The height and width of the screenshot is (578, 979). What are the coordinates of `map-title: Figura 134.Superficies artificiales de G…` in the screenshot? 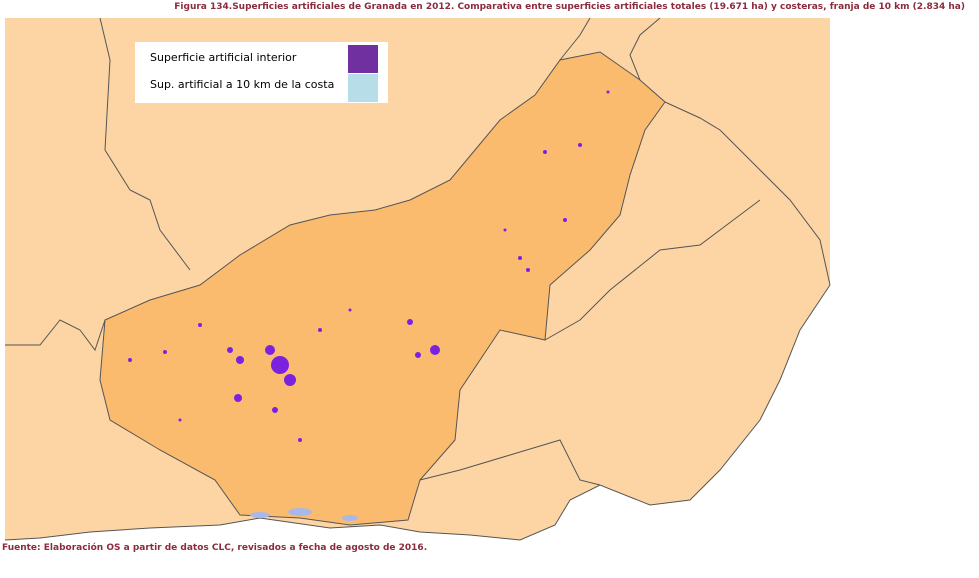 It's located at (569, 7).